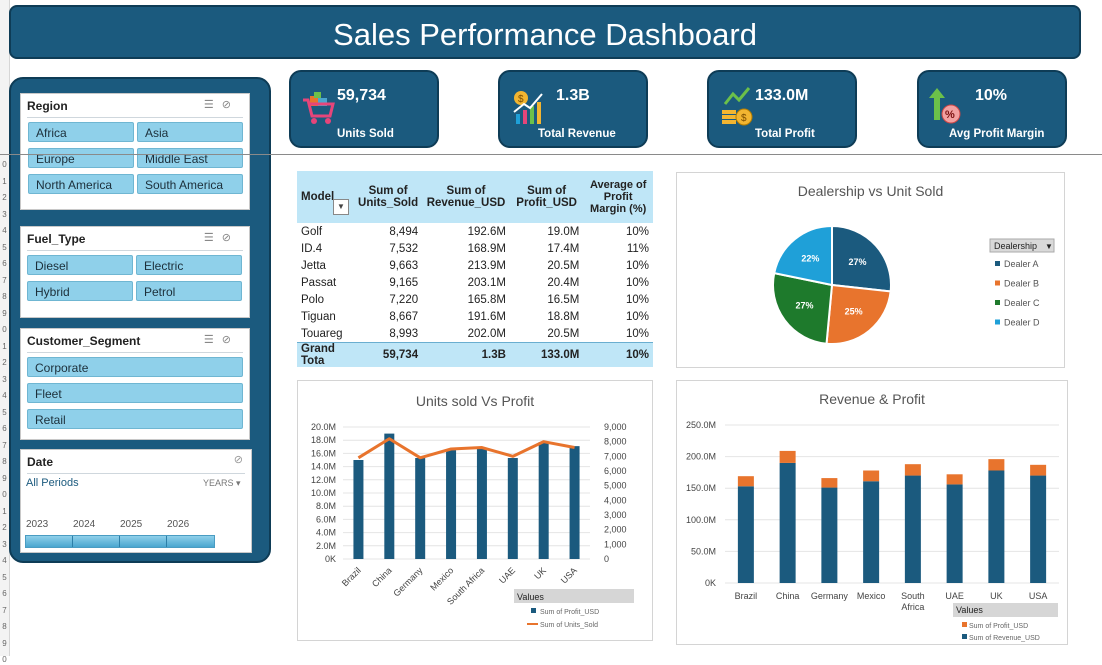  What do you see at coordinates (466, 448) in the screenshot?
I see `units-sold-line` at bounding box center [466, 448].